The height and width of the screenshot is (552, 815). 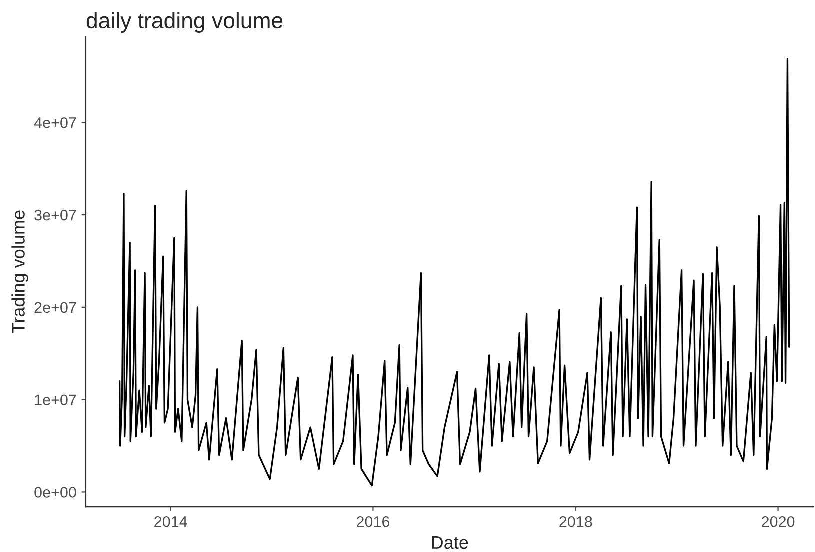 What do you see at coordinates (55, 215) in the screenshot?
I see `y-tick-label: 3e+07` at bounding box center [55, 215].